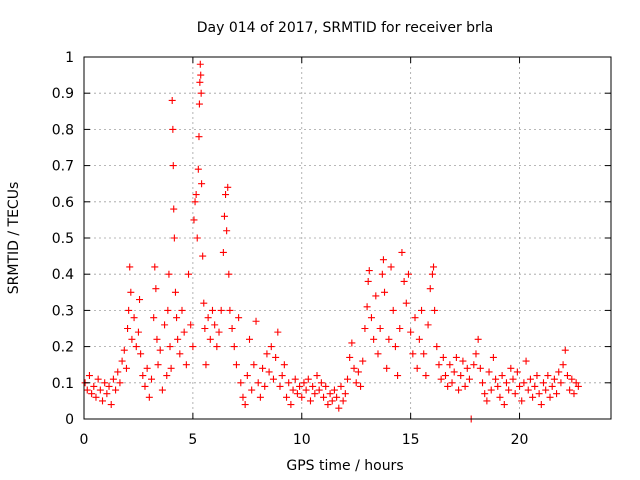 This screenshot has width=640, height=480. Describe the element at coordinates (14, 238) in the screenshot. I see `y-axis-title: SRMTID / TECUs` at that location.